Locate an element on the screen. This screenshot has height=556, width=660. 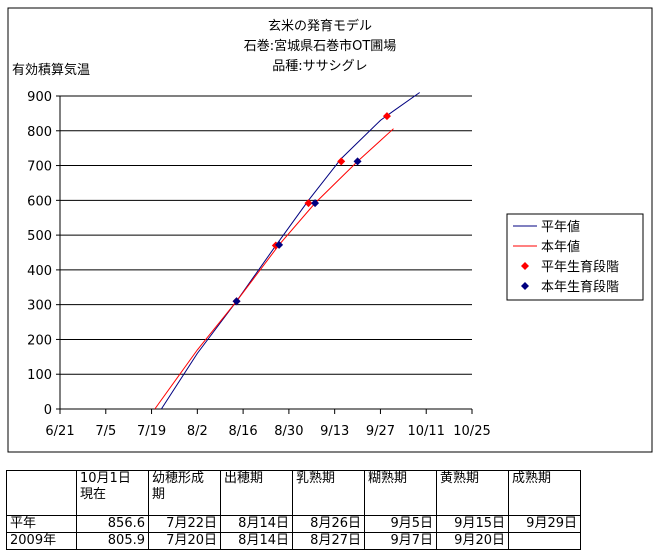
cell: 9月29日 is located at coordinates (544, 524).